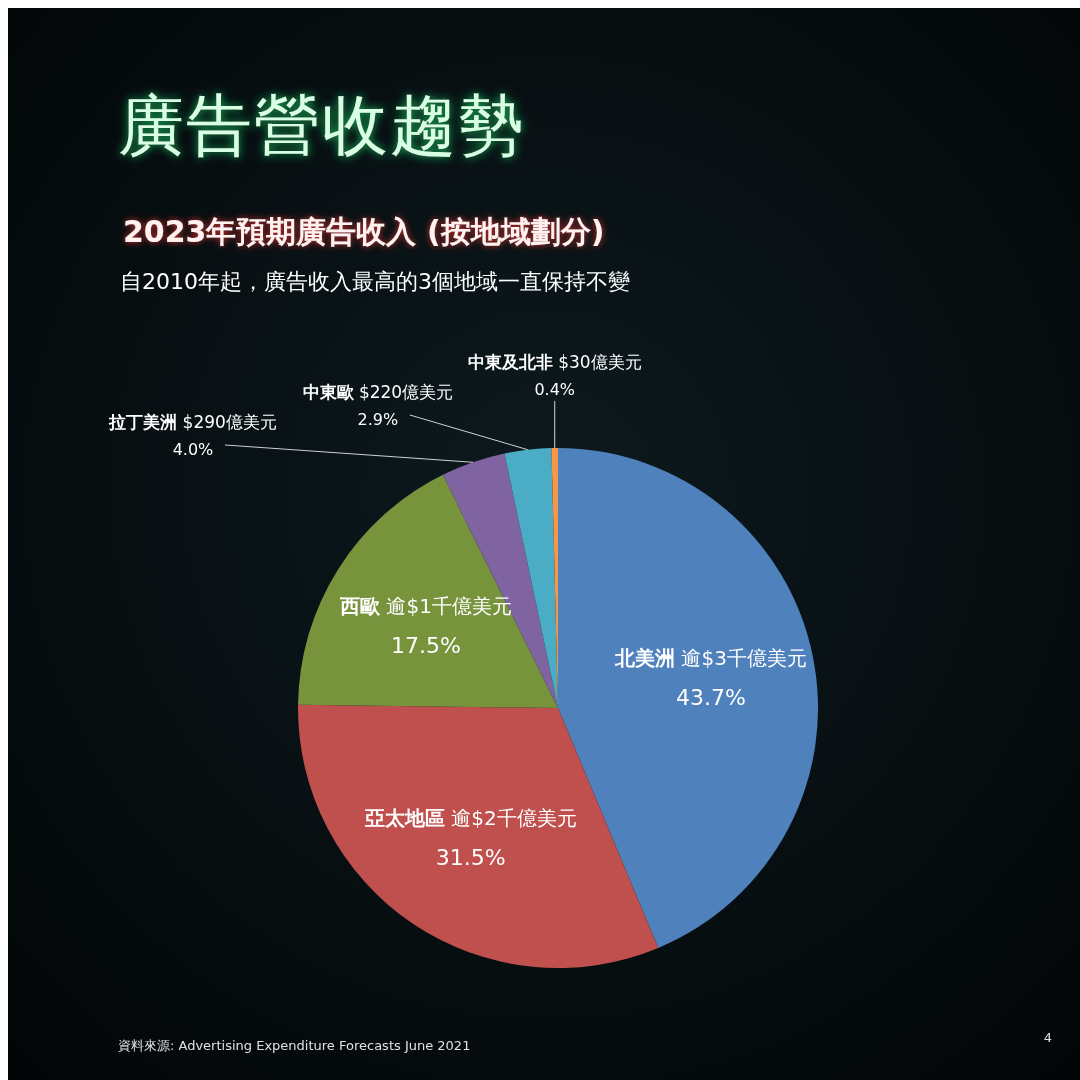  I want to click on data-label: 2.9%, so click(378, 419).